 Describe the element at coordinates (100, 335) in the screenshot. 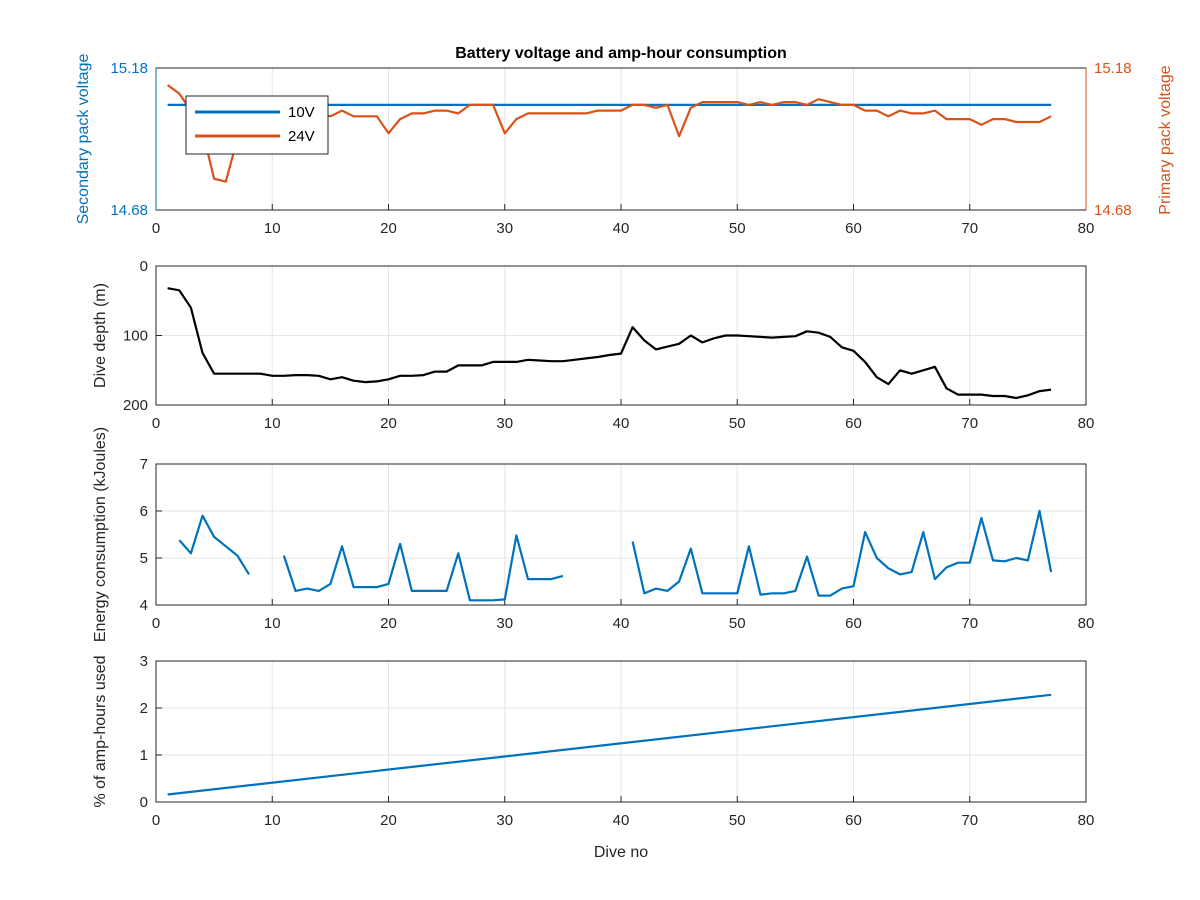

I see `y-axis-label: Dive depth (m)` at that location.